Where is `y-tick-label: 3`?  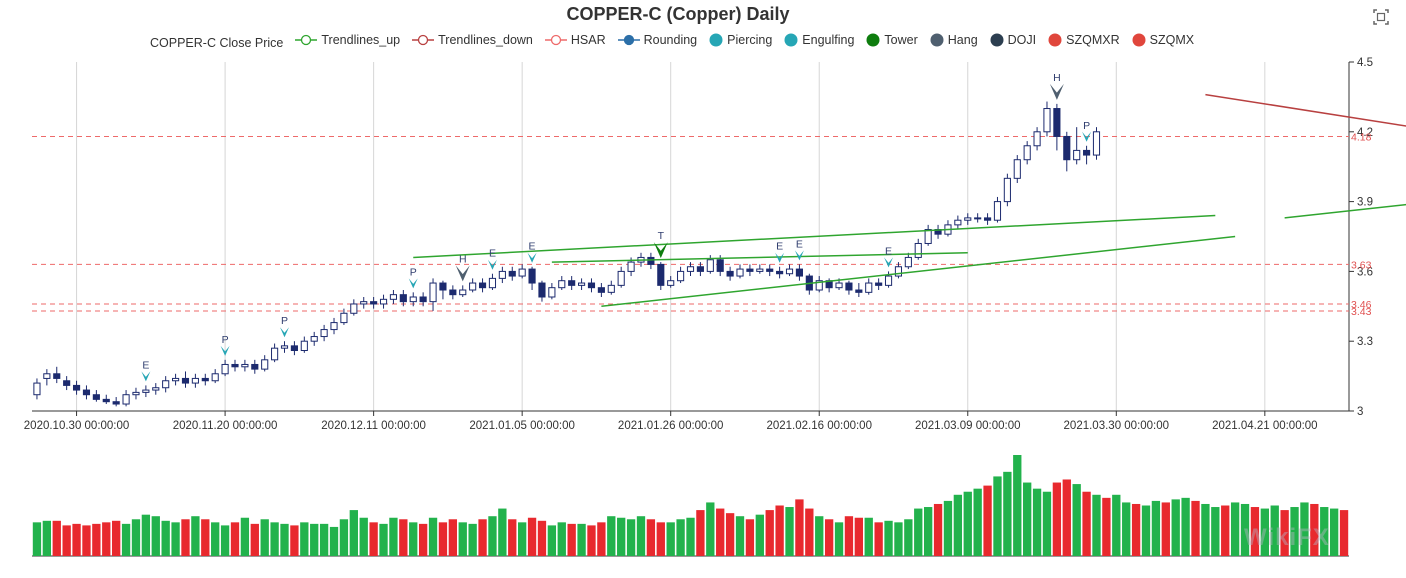
y-tick-label: 3 is located at coordinates (1360, 412).